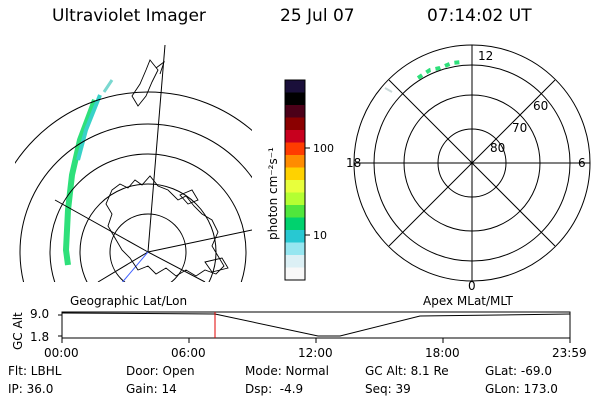 The height and width of the screenshot is (400, 600). Describe the element at coordinates (40, 337) in the screenshot. I see `timeline-ytick-1-8: 1.8` at that location.